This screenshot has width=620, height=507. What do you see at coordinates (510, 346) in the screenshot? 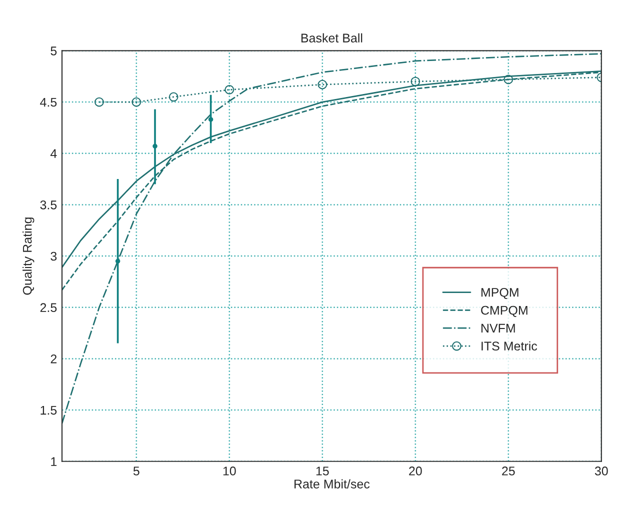
I see `legend-label: ITS Metric` at bounding box center [510, 346].